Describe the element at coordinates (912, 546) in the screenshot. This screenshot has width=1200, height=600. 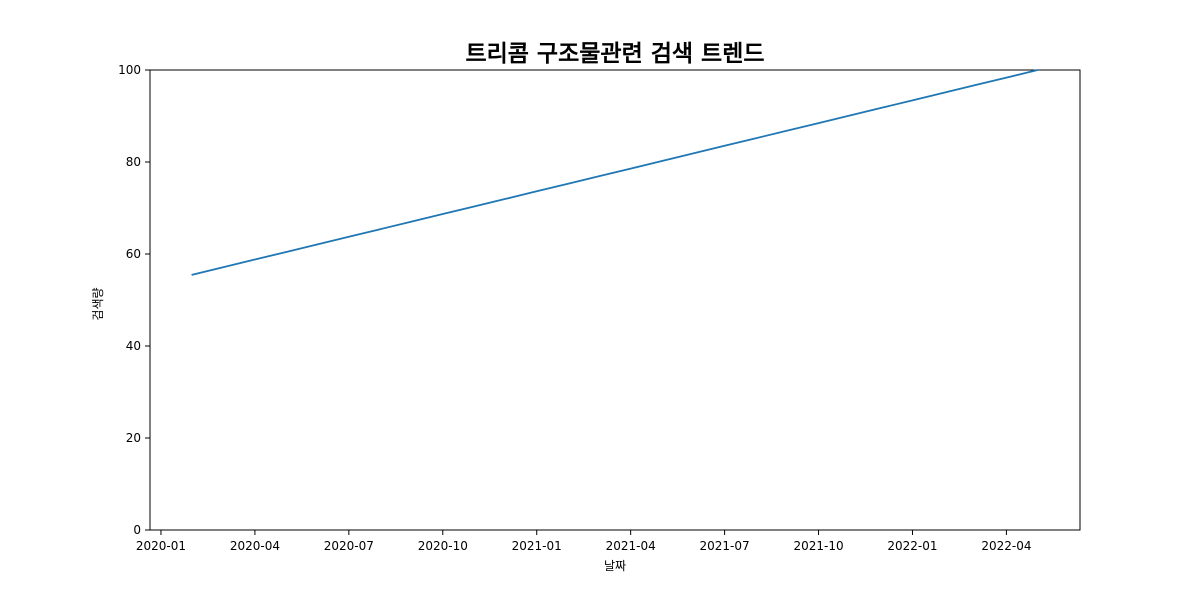
I see `x-tick-label: 2022-01` at that location.